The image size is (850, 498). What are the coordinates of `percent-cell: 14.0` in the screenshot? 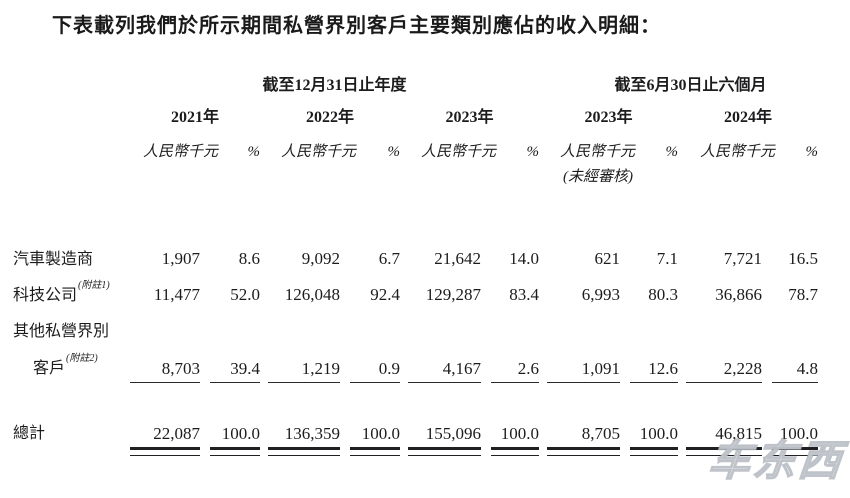 It's located at (524, 258).